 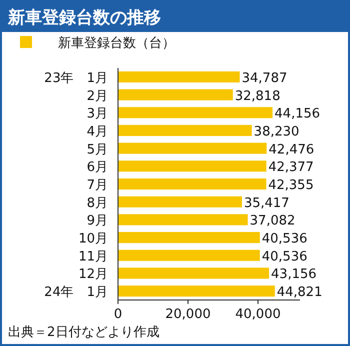 I want to click on data-label: 42,355, so click(x=291, y=185).